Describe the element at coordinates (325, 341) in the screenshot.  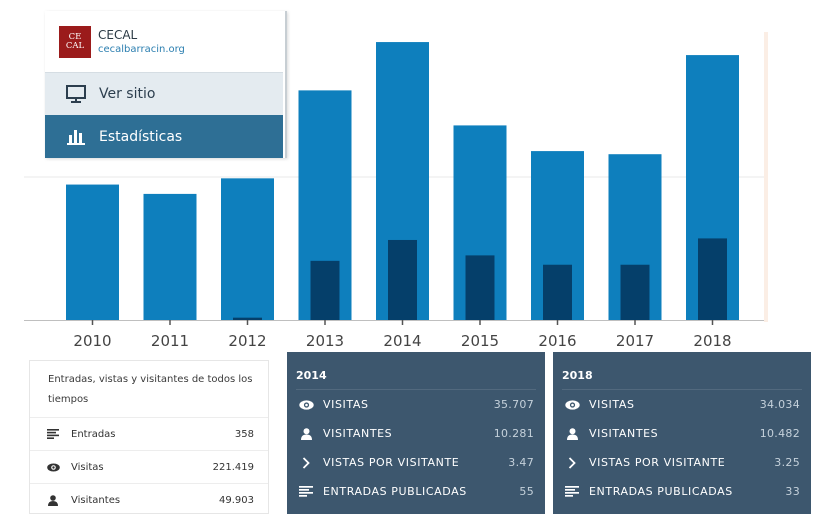
I see `x-tick-label-2013: 2013` at that location.